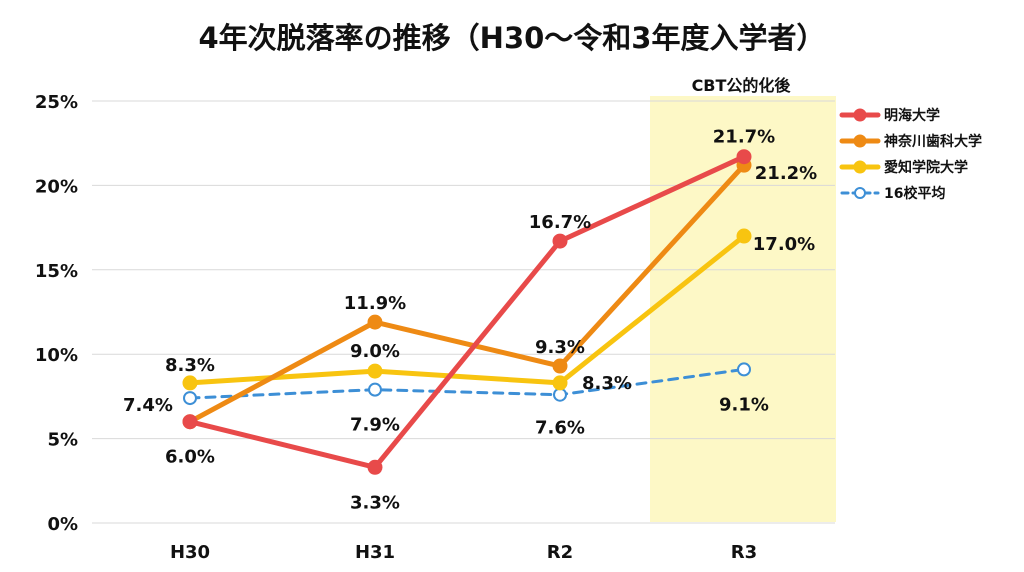  Describe the element at coordinates (560, 428) in the screenshot. I see `data-label: 7.6%` at that location.